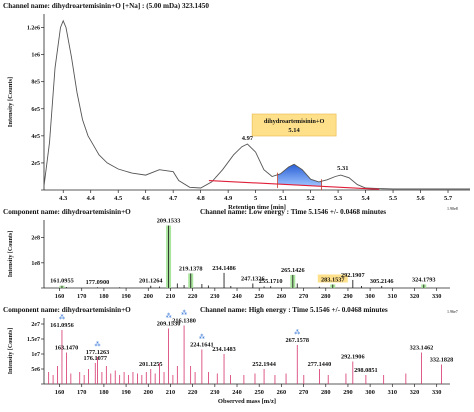 The width and height of the screenshot is (474, 412). Describe the element at coordinates (35, 164) in the screenshot. I see `chromatogram-y-tick-label: 2e5` at that location.